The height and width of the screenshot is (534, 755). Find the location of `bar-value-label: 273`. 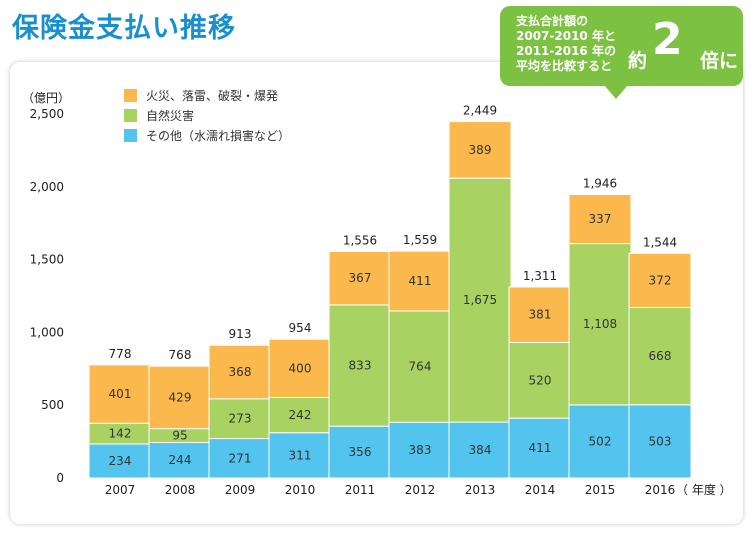

bar-value-label: 273 is located at coordinates (240, 419).